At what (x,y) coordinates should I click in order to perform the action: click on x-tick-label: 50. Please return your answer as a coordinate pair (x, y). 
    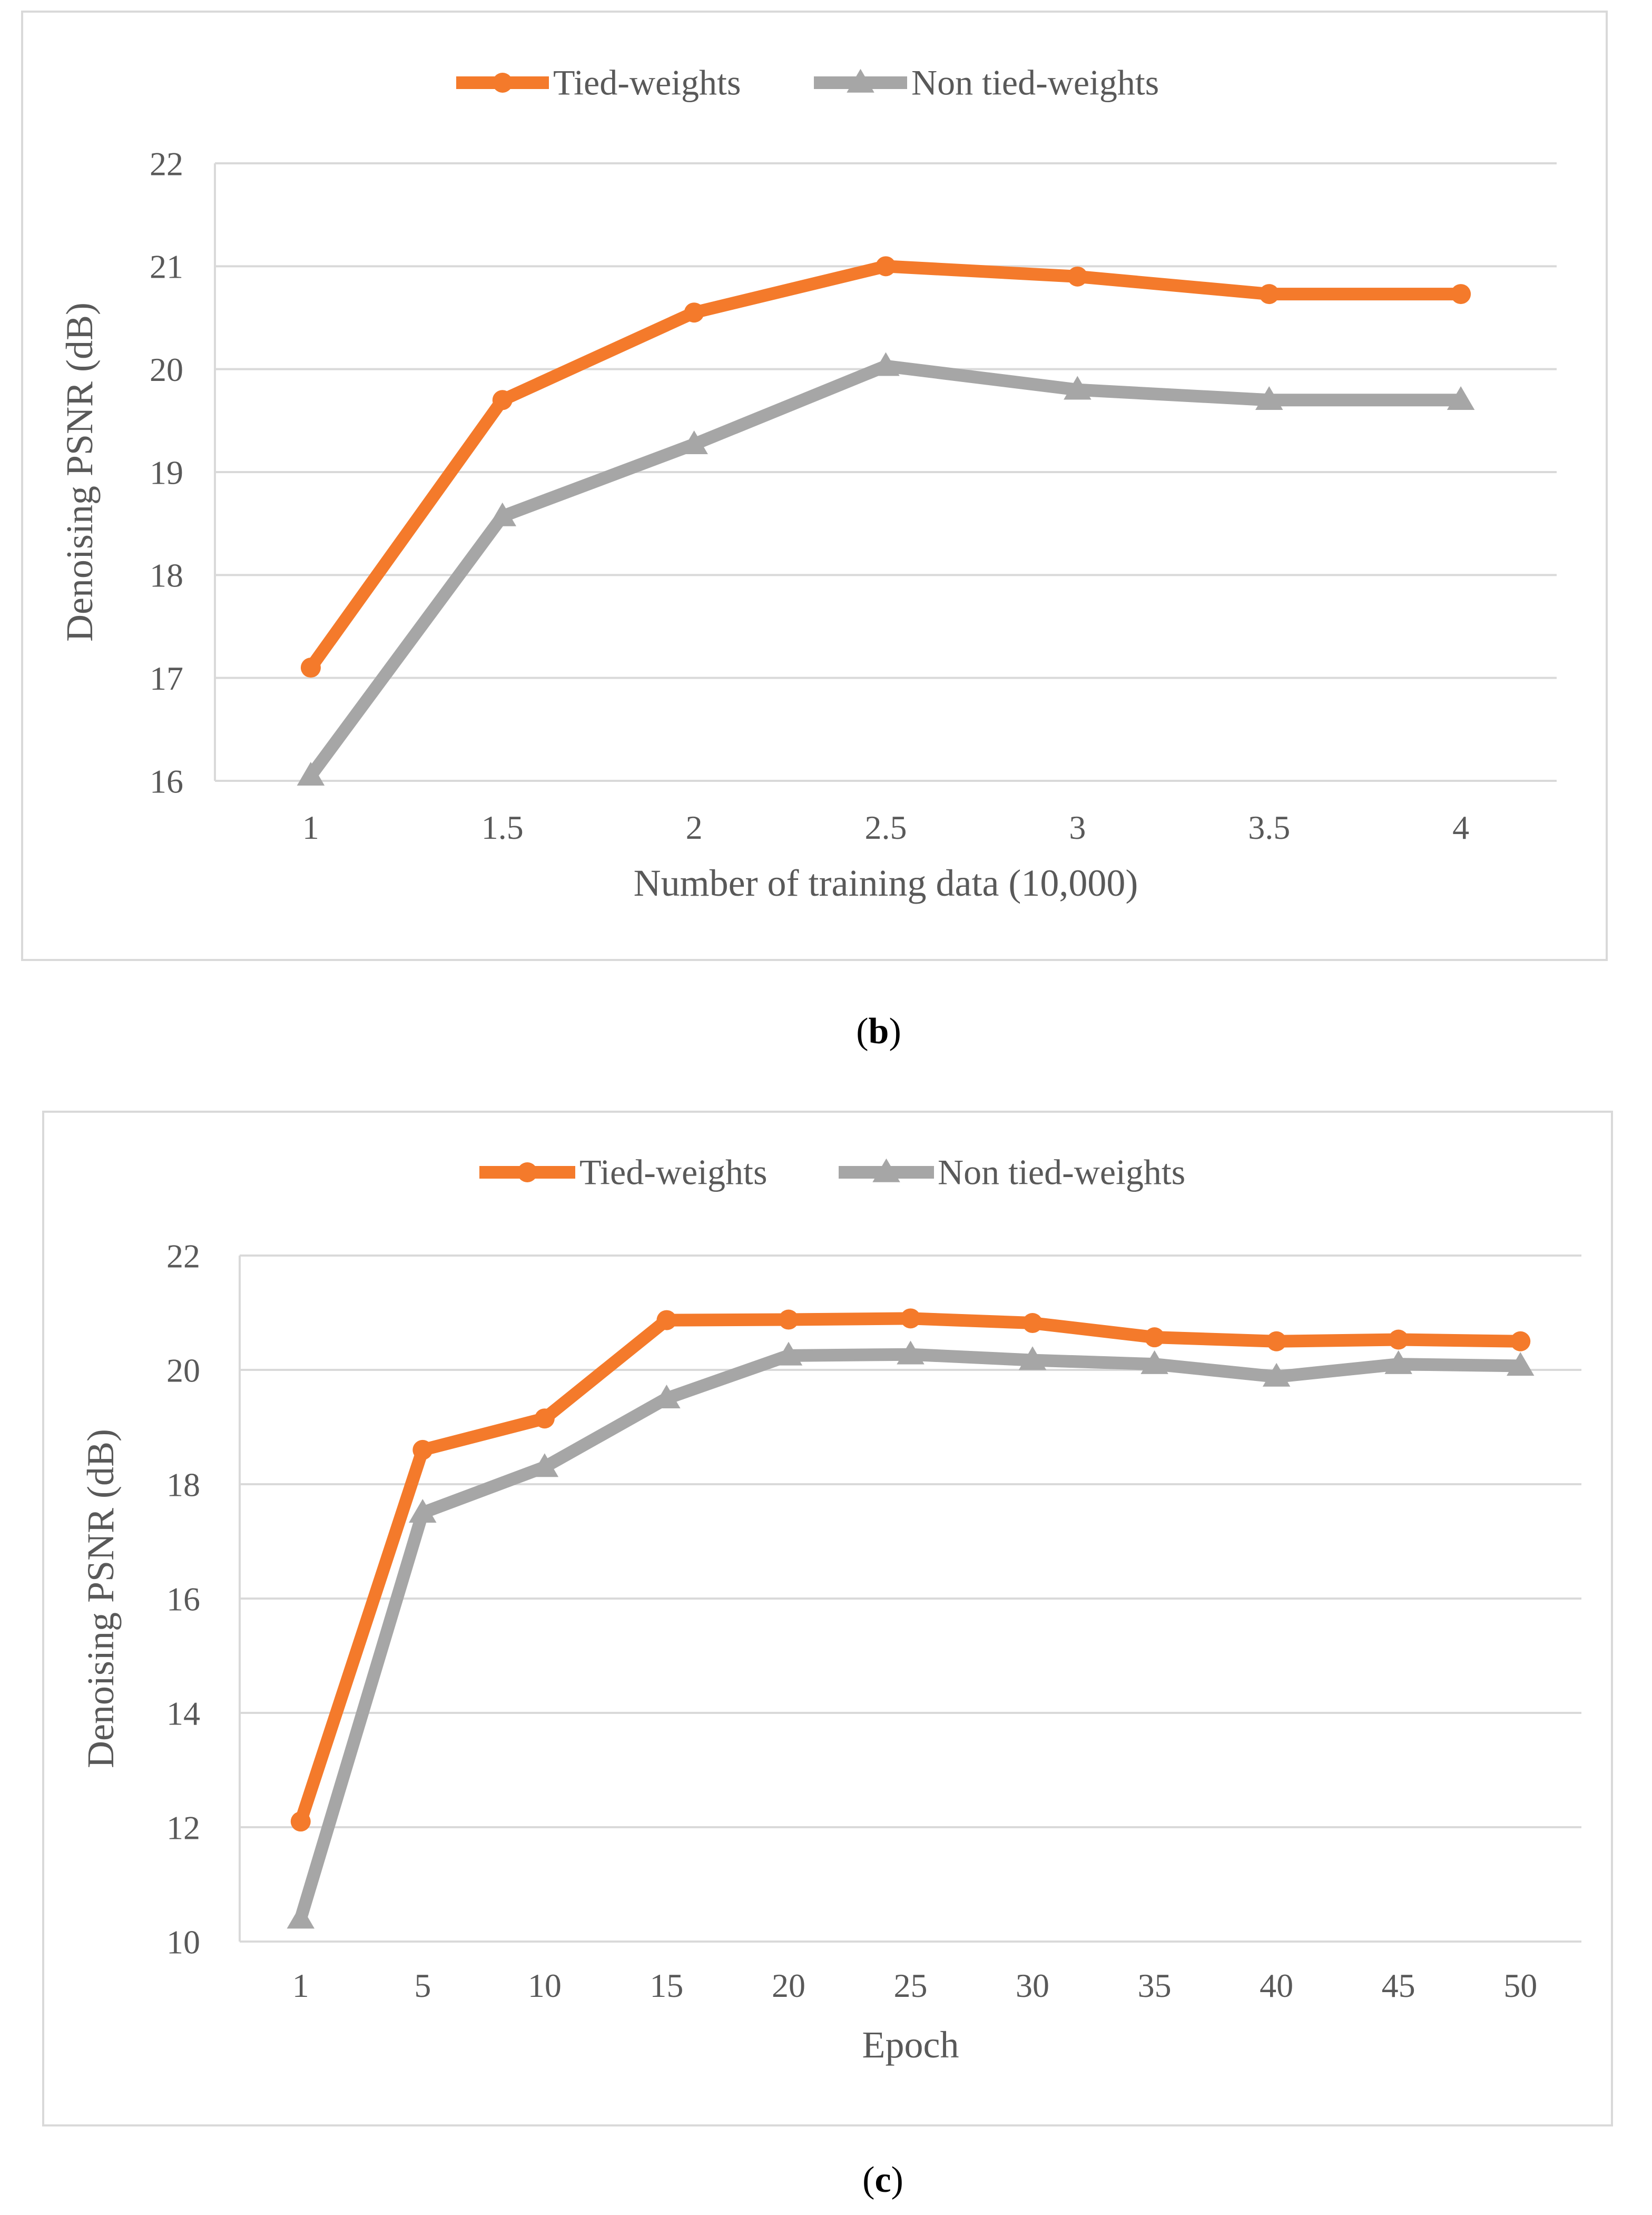
    Looking at the image, I should click on (1520, 1985).